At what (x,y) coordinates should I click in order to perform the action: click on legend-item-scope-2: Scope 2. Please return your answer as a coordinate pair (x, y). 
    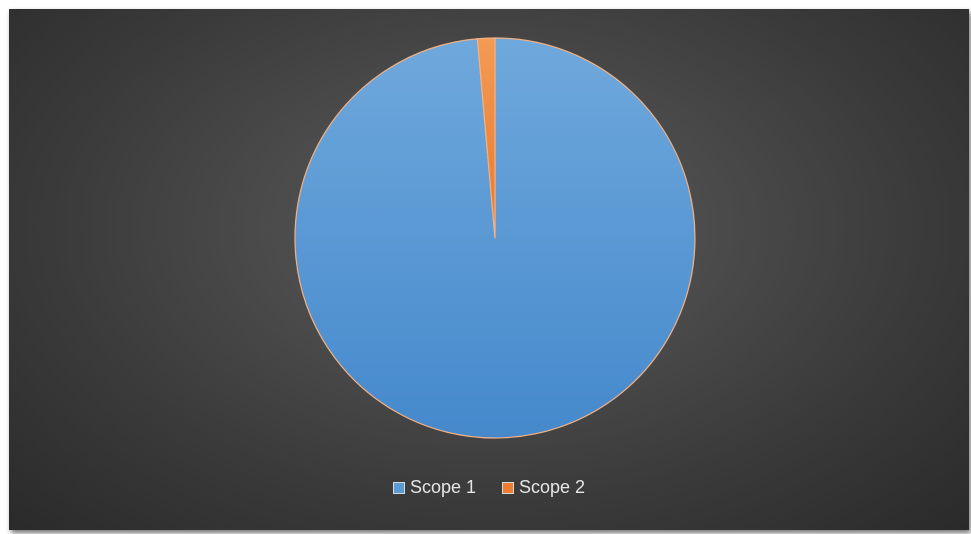
    Looking at the image, I should click on (543, 487).